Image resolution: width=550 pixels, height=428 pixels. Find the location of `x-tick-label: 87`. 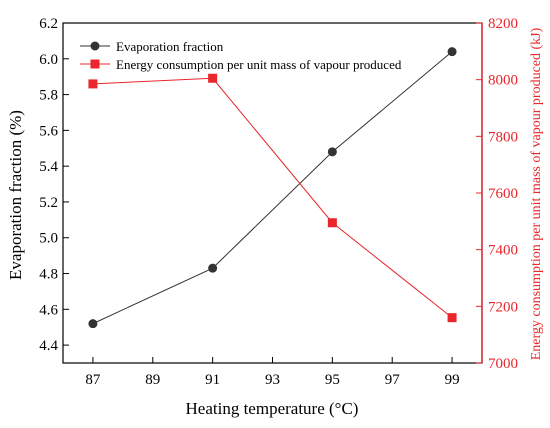

x-tick-label: 87 is located at coordinates (93, 380).